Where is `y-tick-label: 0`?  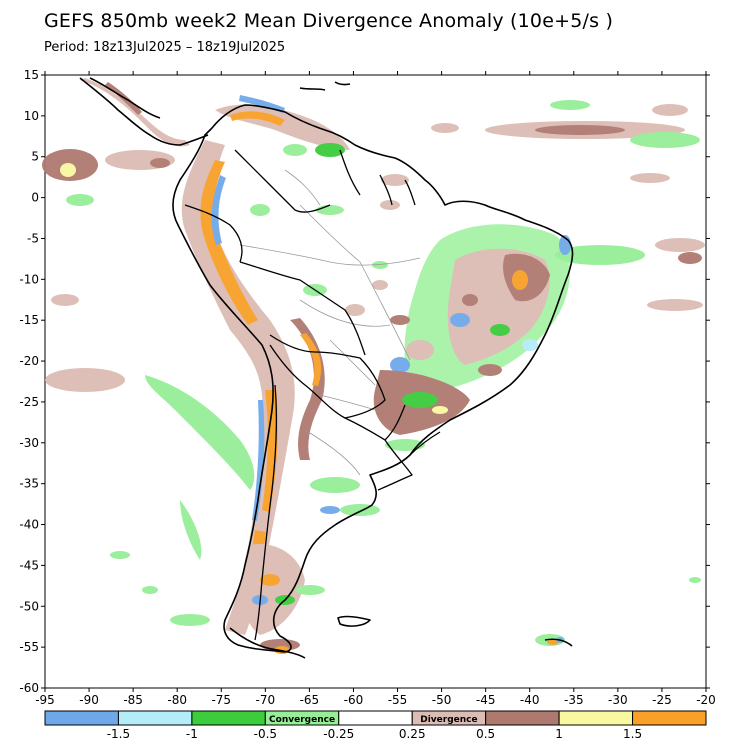
y-tick-label: 0 is located at coordinates (35, 198).